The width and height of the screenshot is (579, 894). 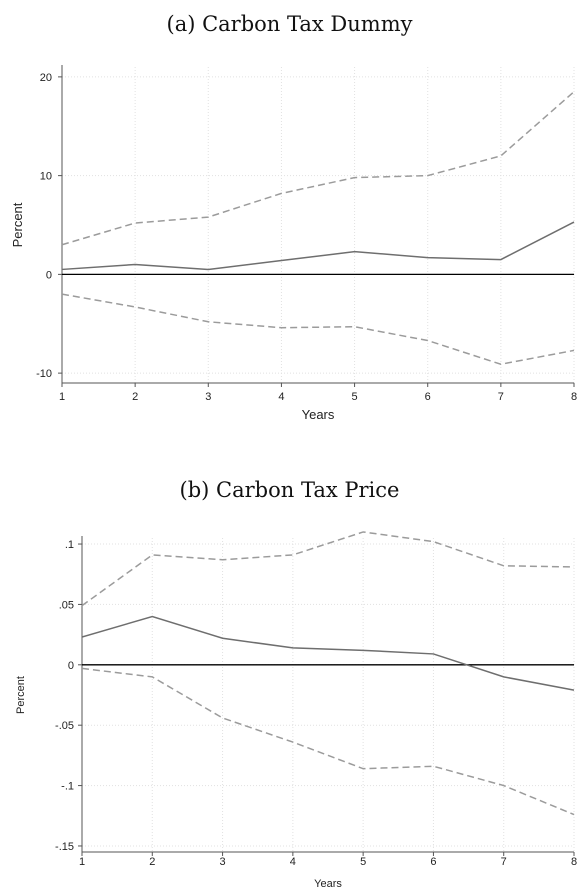 I want to click on chart-a-y-tick-label: -10, so click(x=44, y=374).